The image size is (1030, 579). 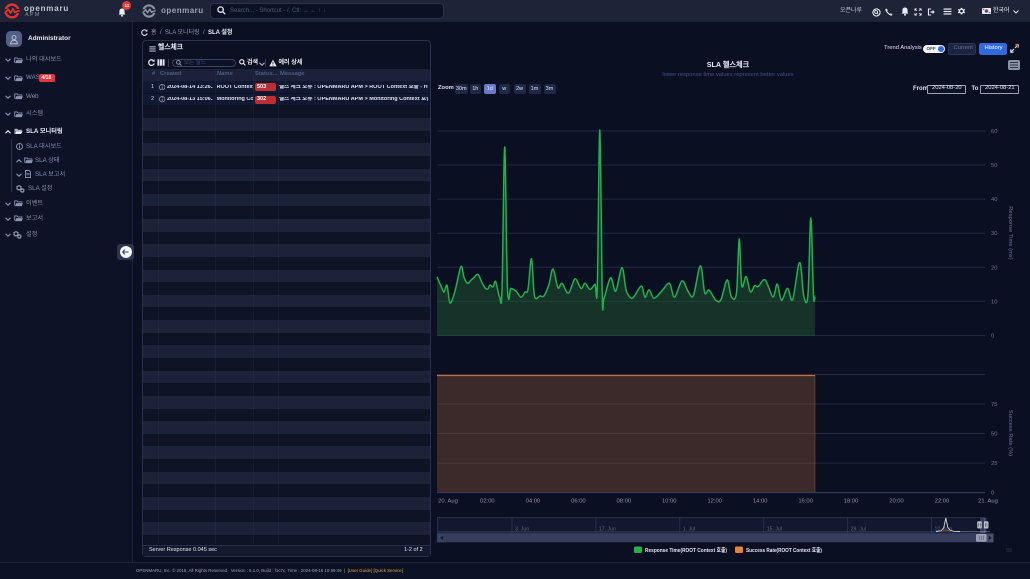 I want to click on svg-text: 40, so click(x=994, y=200).